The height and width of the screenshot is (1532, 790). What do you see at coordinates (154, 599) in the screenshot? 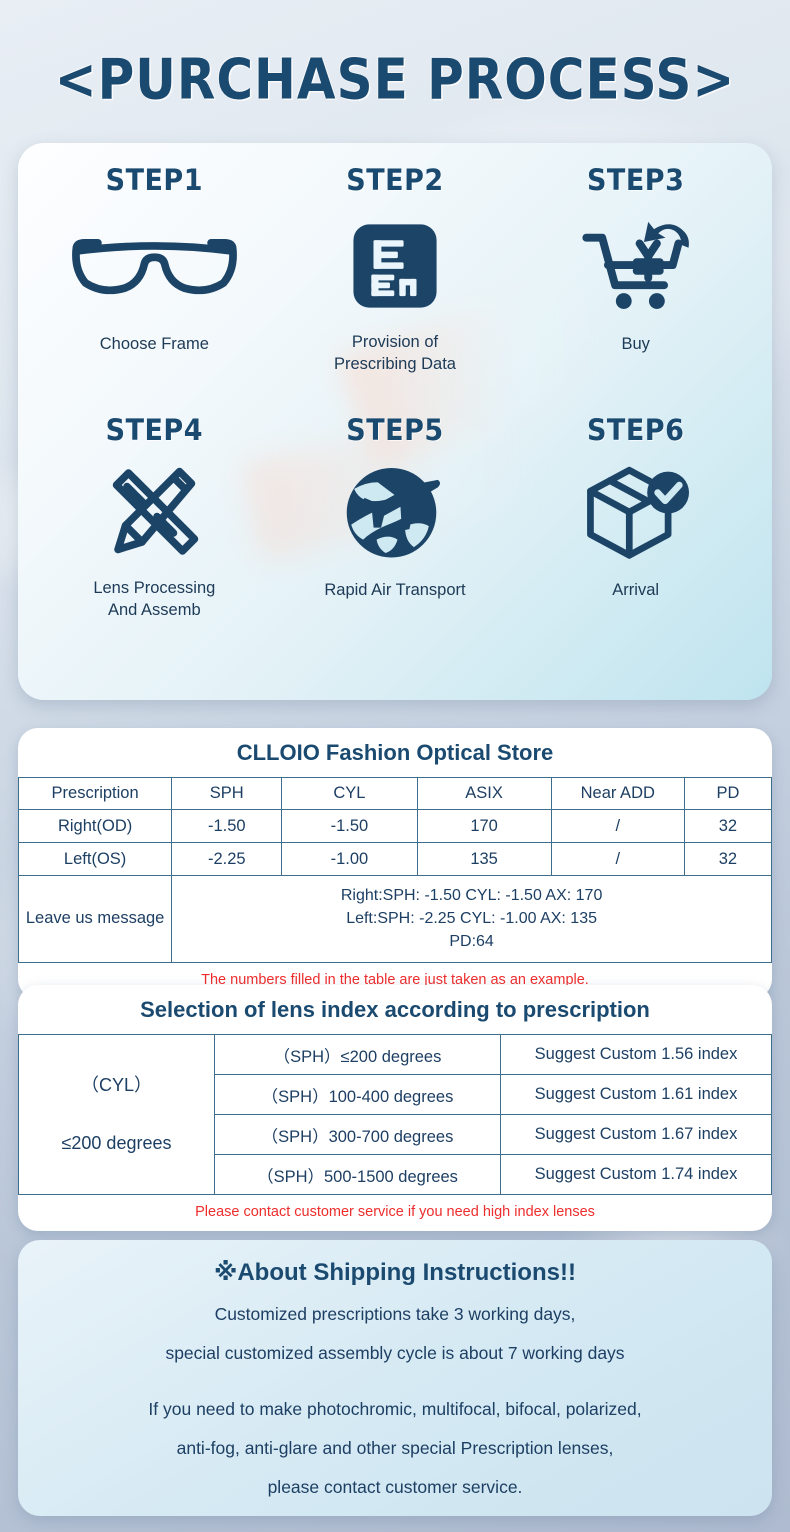
I see `step-label: Lens Processing And Assemb` at bounding box center [154, 599].